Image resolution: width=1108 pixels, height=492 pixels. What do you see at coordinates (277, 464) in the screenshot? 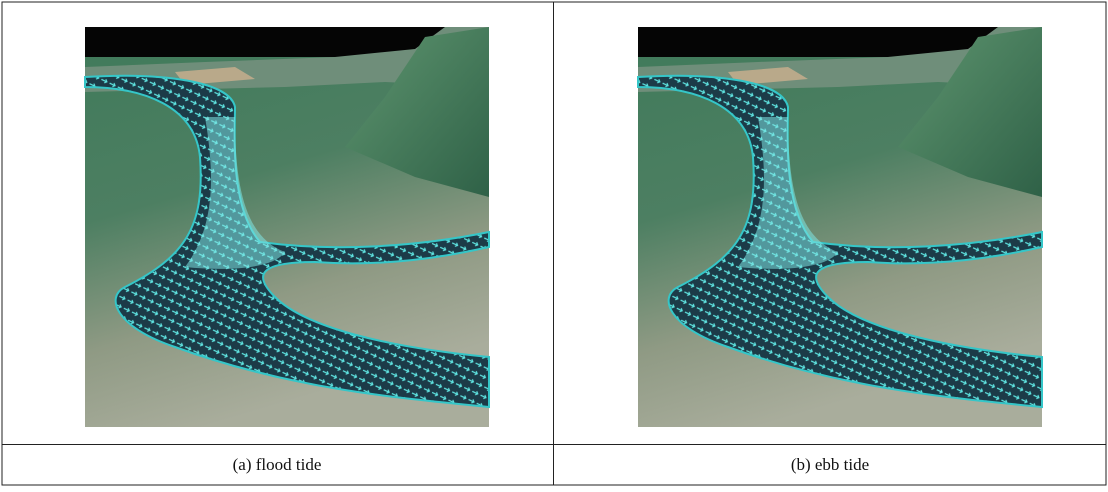
I see `caption: (a) flood tide` at bounding box center [277, 464].